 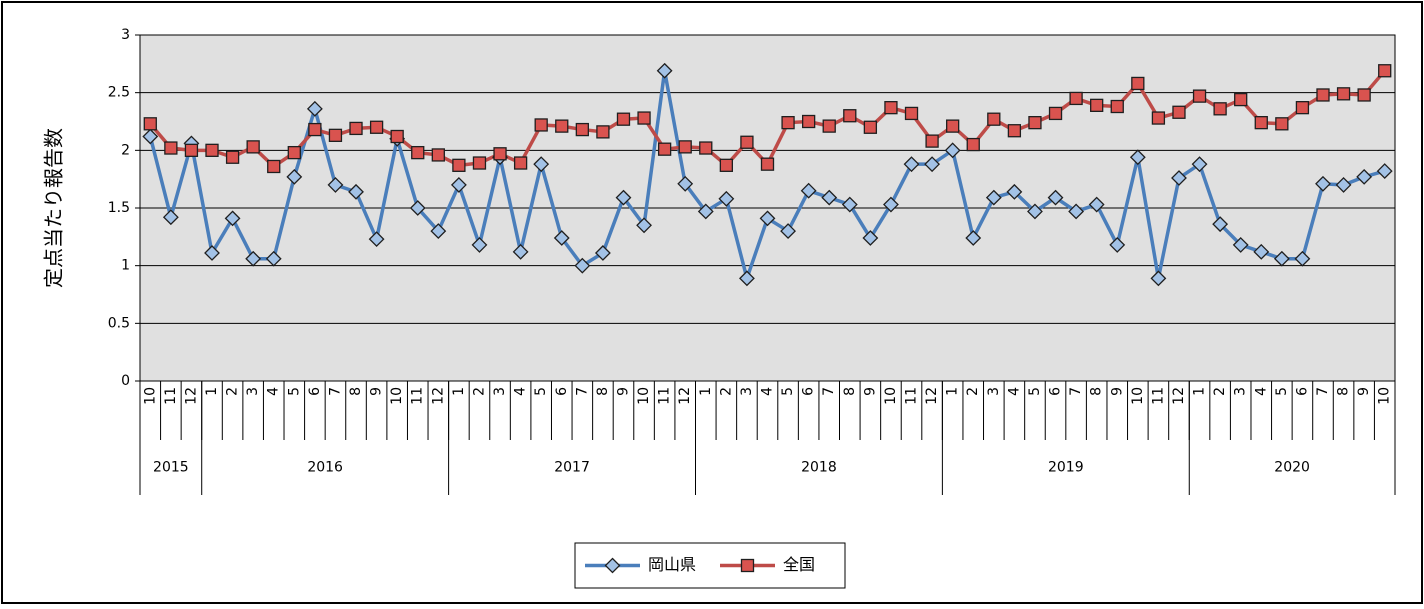 I want to click on y-tick-label: 1.5, so click(x=119, y=208).